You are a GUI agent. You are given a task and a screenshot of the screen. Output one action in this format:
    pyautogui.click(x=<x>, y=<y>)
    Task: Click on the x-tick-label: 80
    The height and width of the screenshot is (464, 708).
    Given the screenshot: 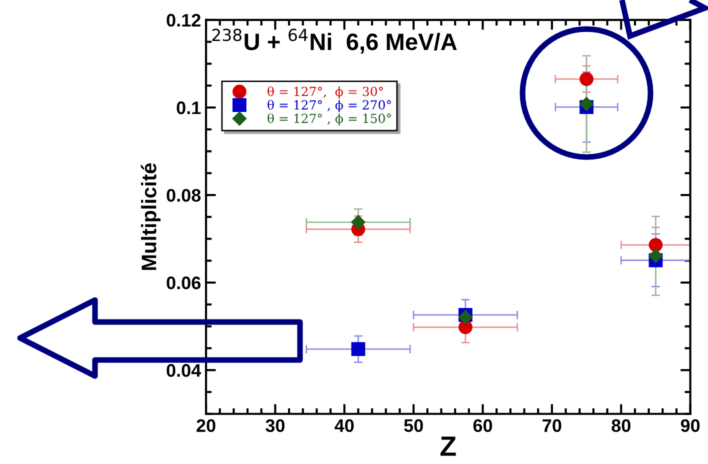 What is the action you would take?
    pyautogui.click(x=621, y=425)
    